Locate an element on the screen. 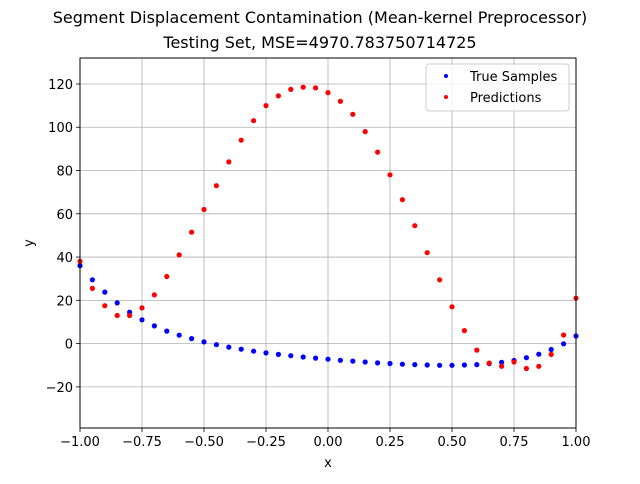 This screenshot has width=640, height=484. y-tick-label: −20 is located at coordinates (59, 388).